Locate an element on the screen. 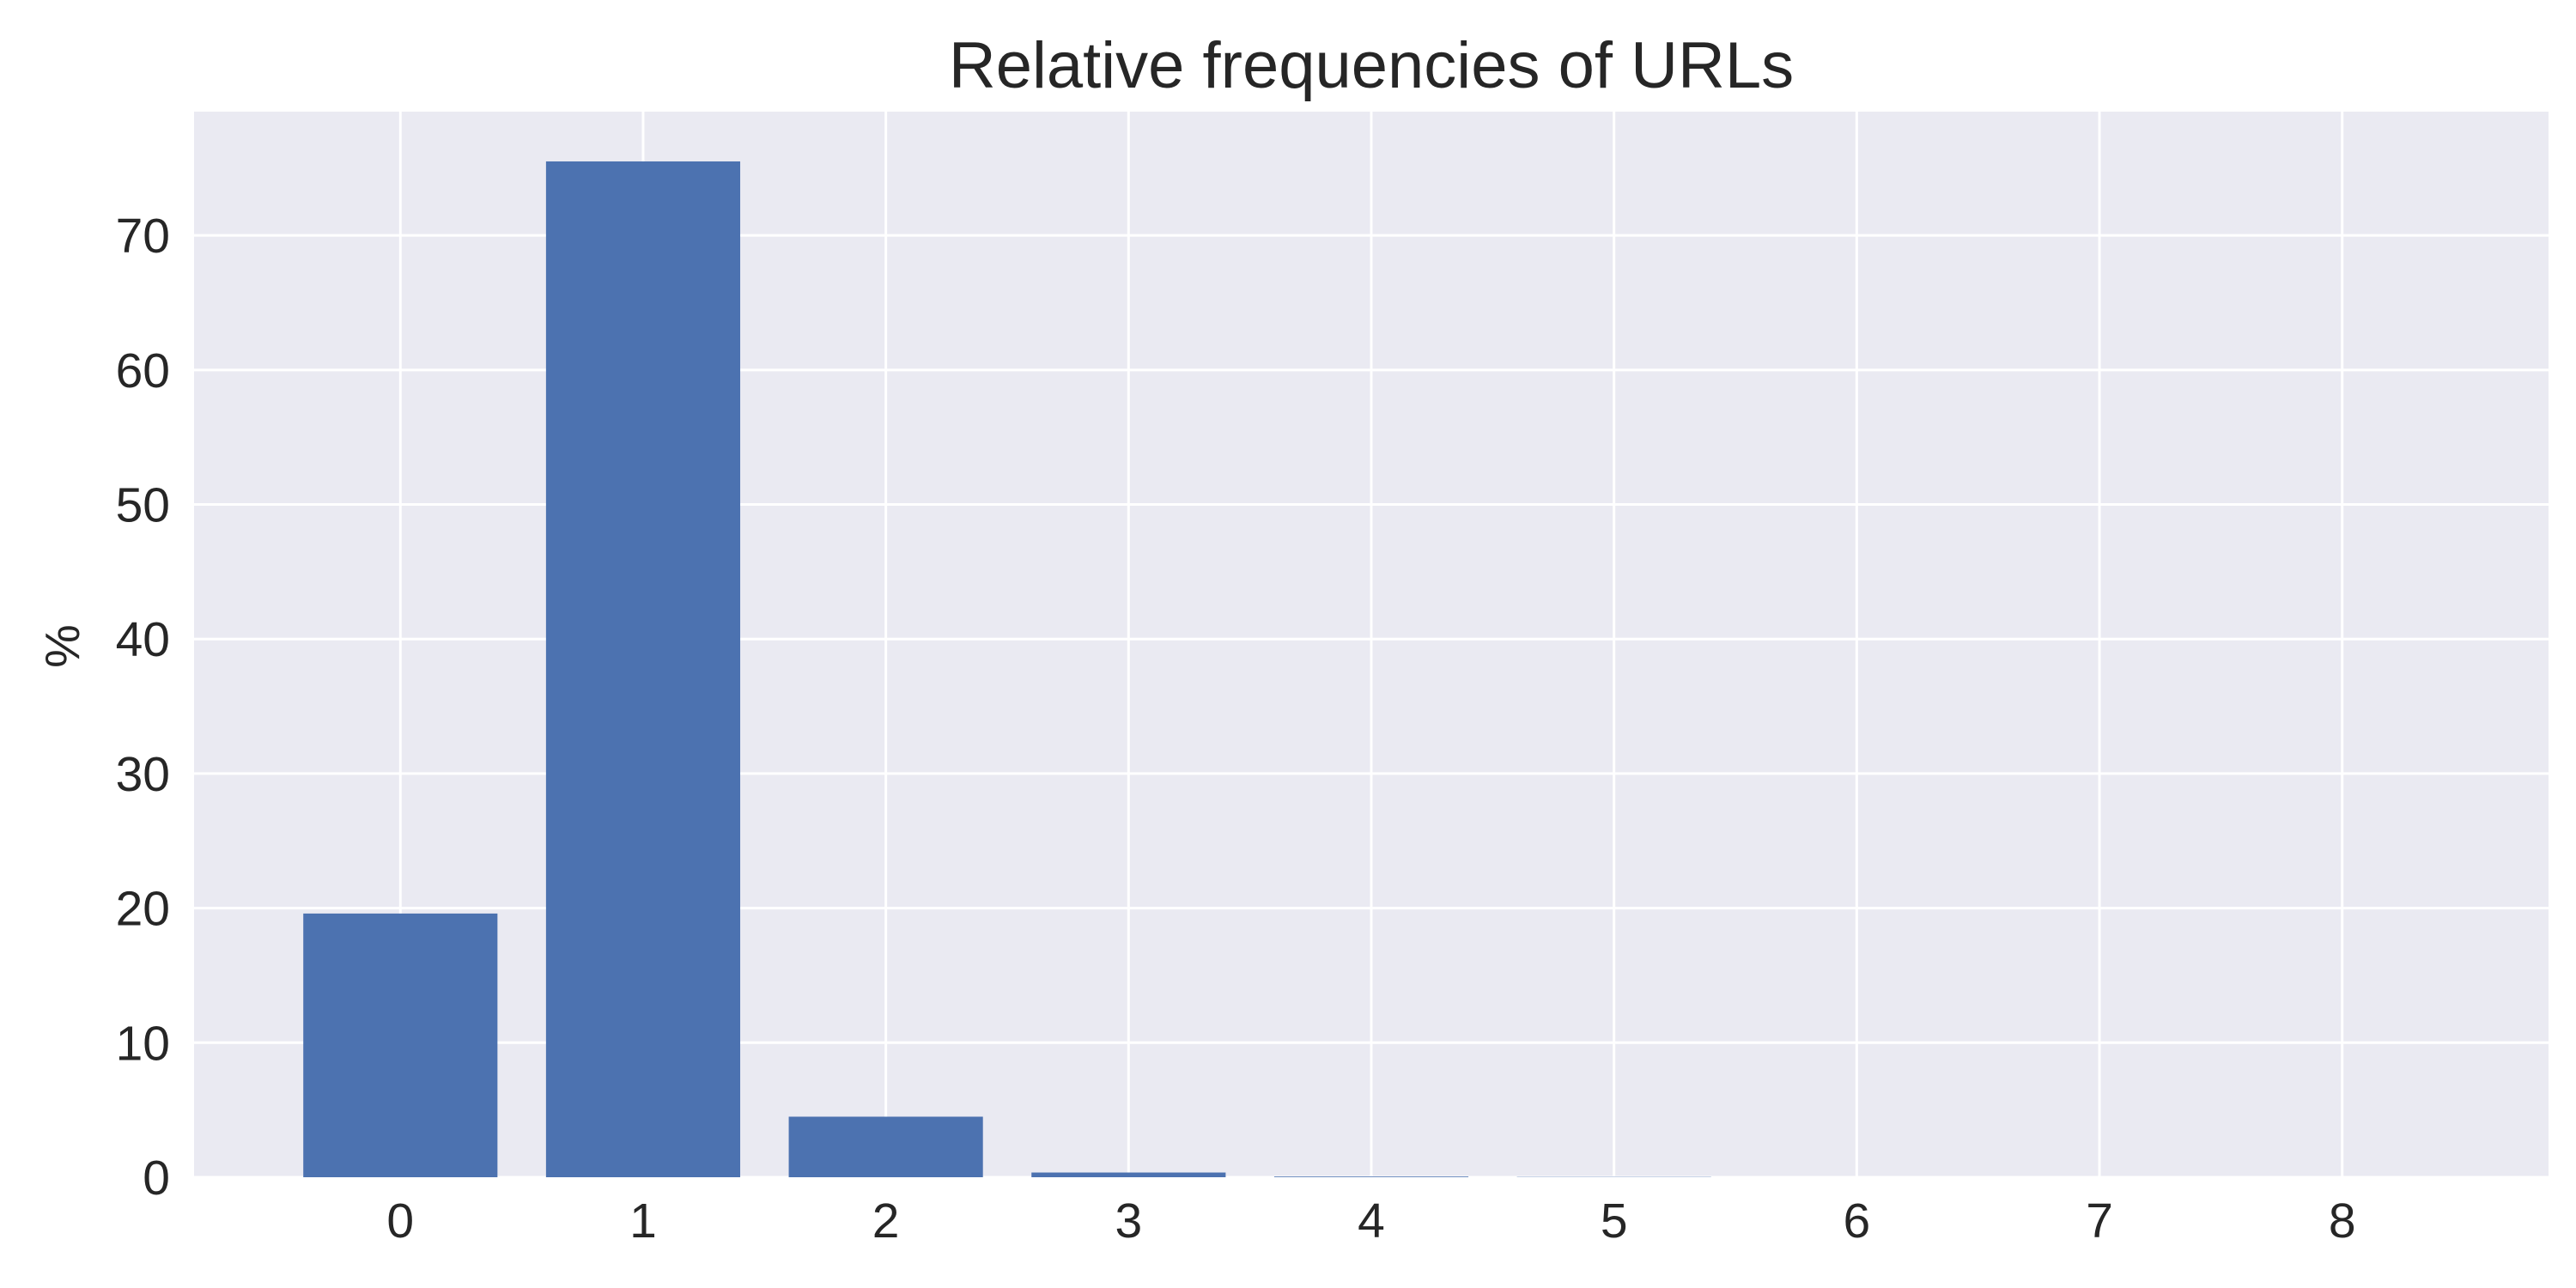 The height and width of the screenshot is (1288, 2576). x-tick-label: 5 is located at coordinates (1614, 1221).